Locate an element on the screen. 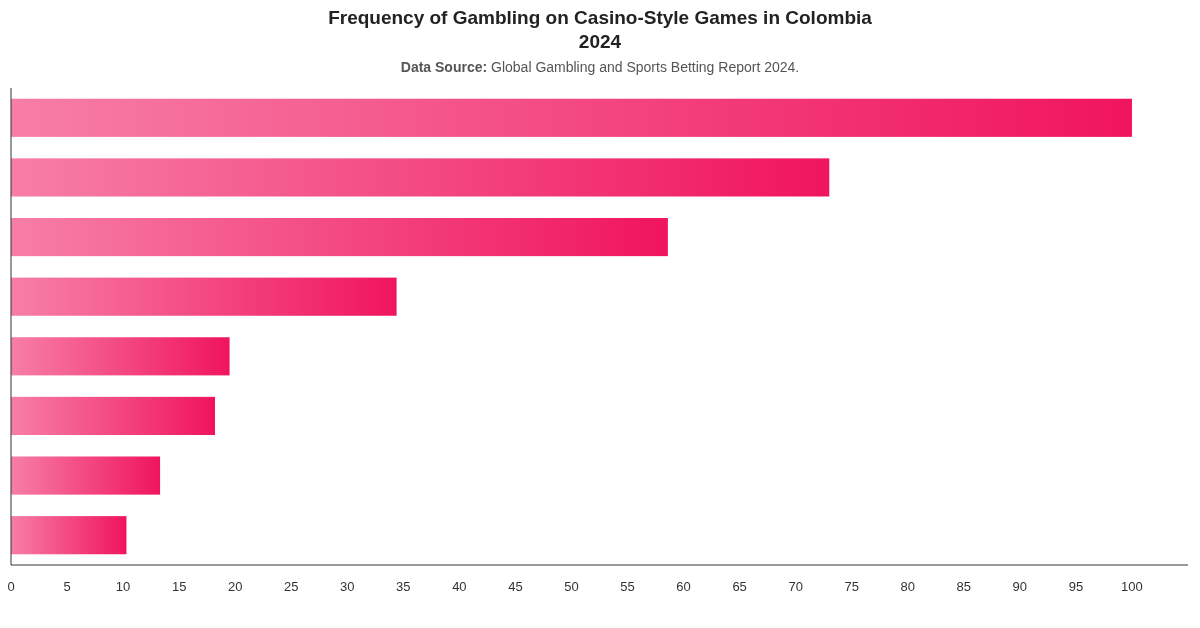 The height and width of the screenshot is (628, 1200). x-tick-label: 85 is located at coordinates (964, 586).